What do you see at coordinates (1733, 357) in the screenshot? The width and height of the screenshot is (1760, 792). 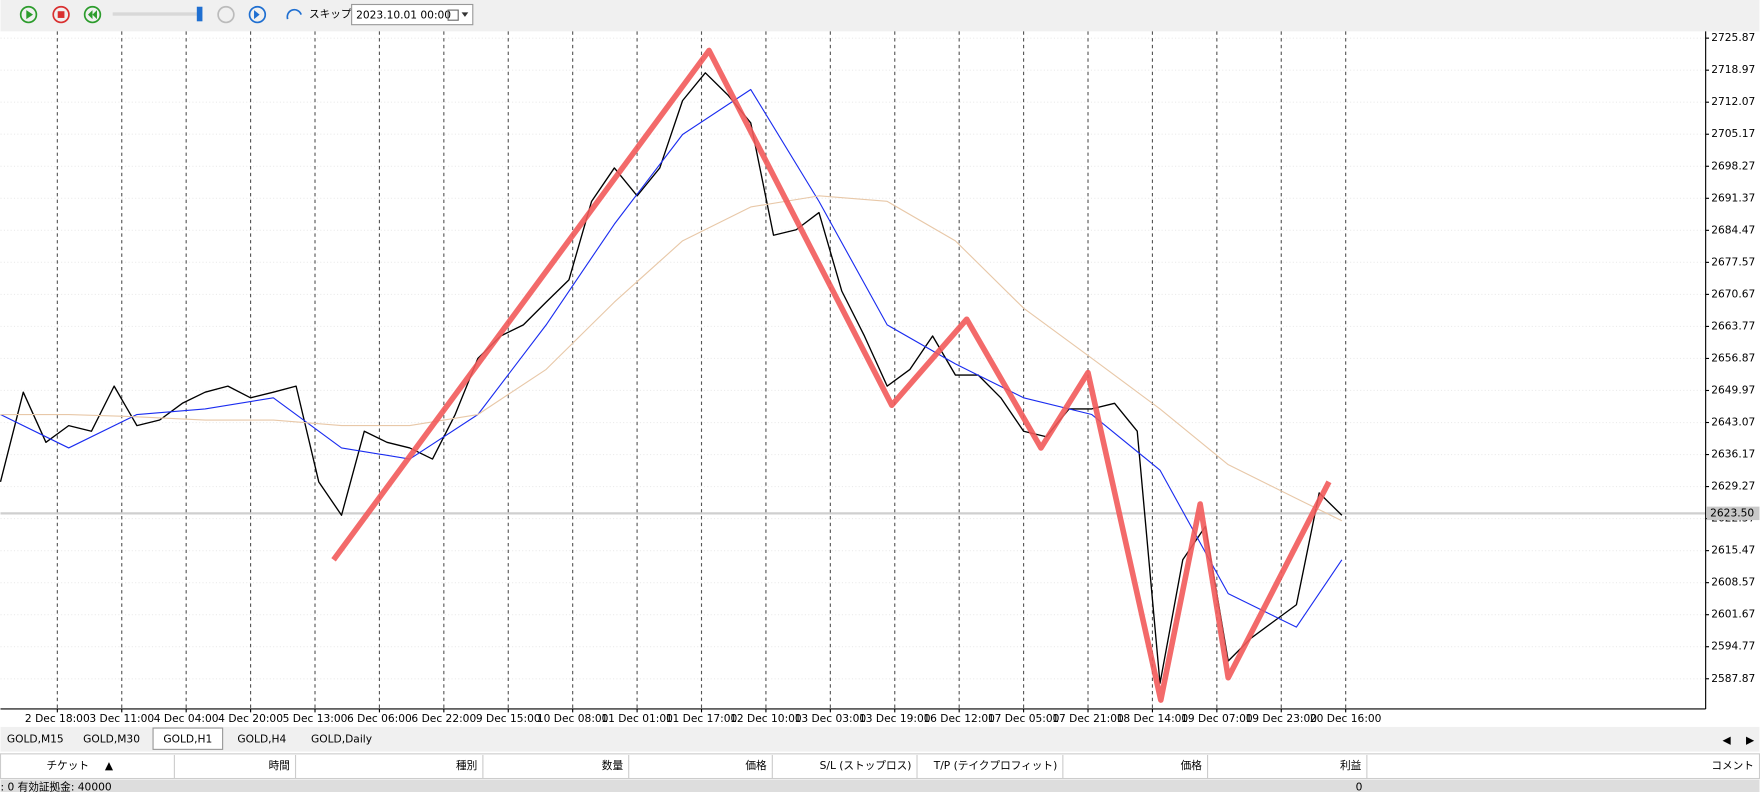 I see `y-tick-label: 2656.87` at bounding box center [1733, 357].